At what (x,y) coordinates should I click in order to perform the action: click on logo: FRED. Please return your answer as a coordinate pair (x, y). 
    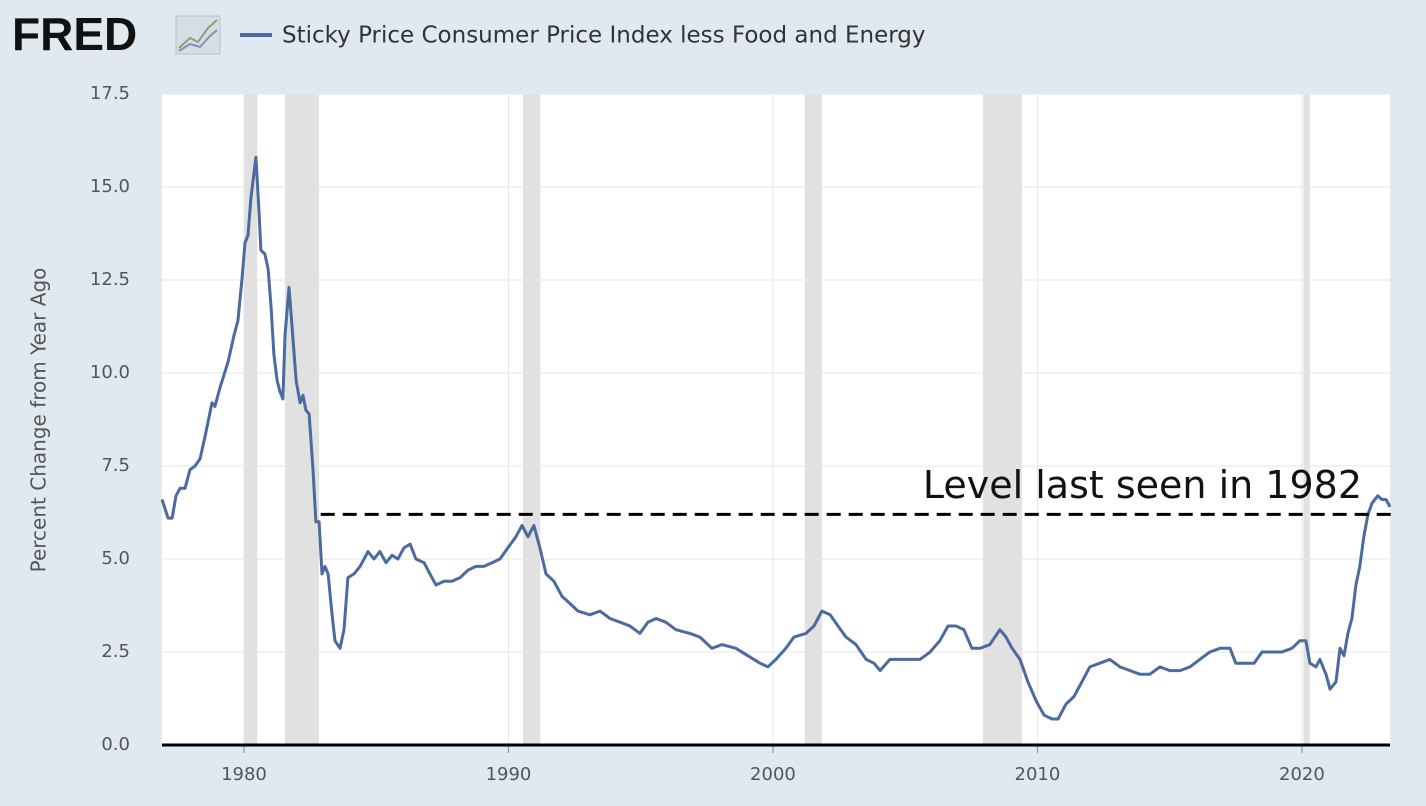
    Looking at the image, I should click on (74, 34).